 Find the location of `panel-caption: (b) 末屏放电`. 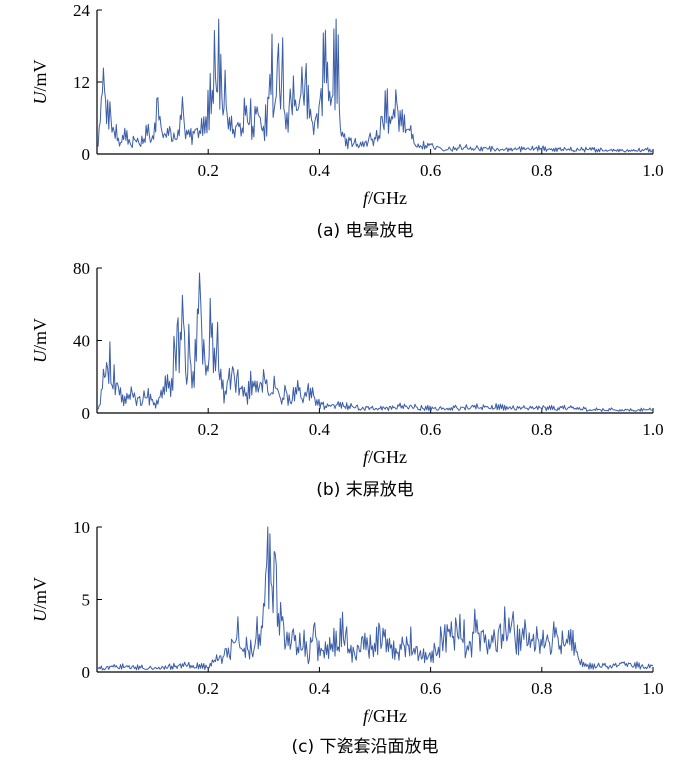

panel-caption: (b) 末屏放电 is located at coordinates (364, 490).